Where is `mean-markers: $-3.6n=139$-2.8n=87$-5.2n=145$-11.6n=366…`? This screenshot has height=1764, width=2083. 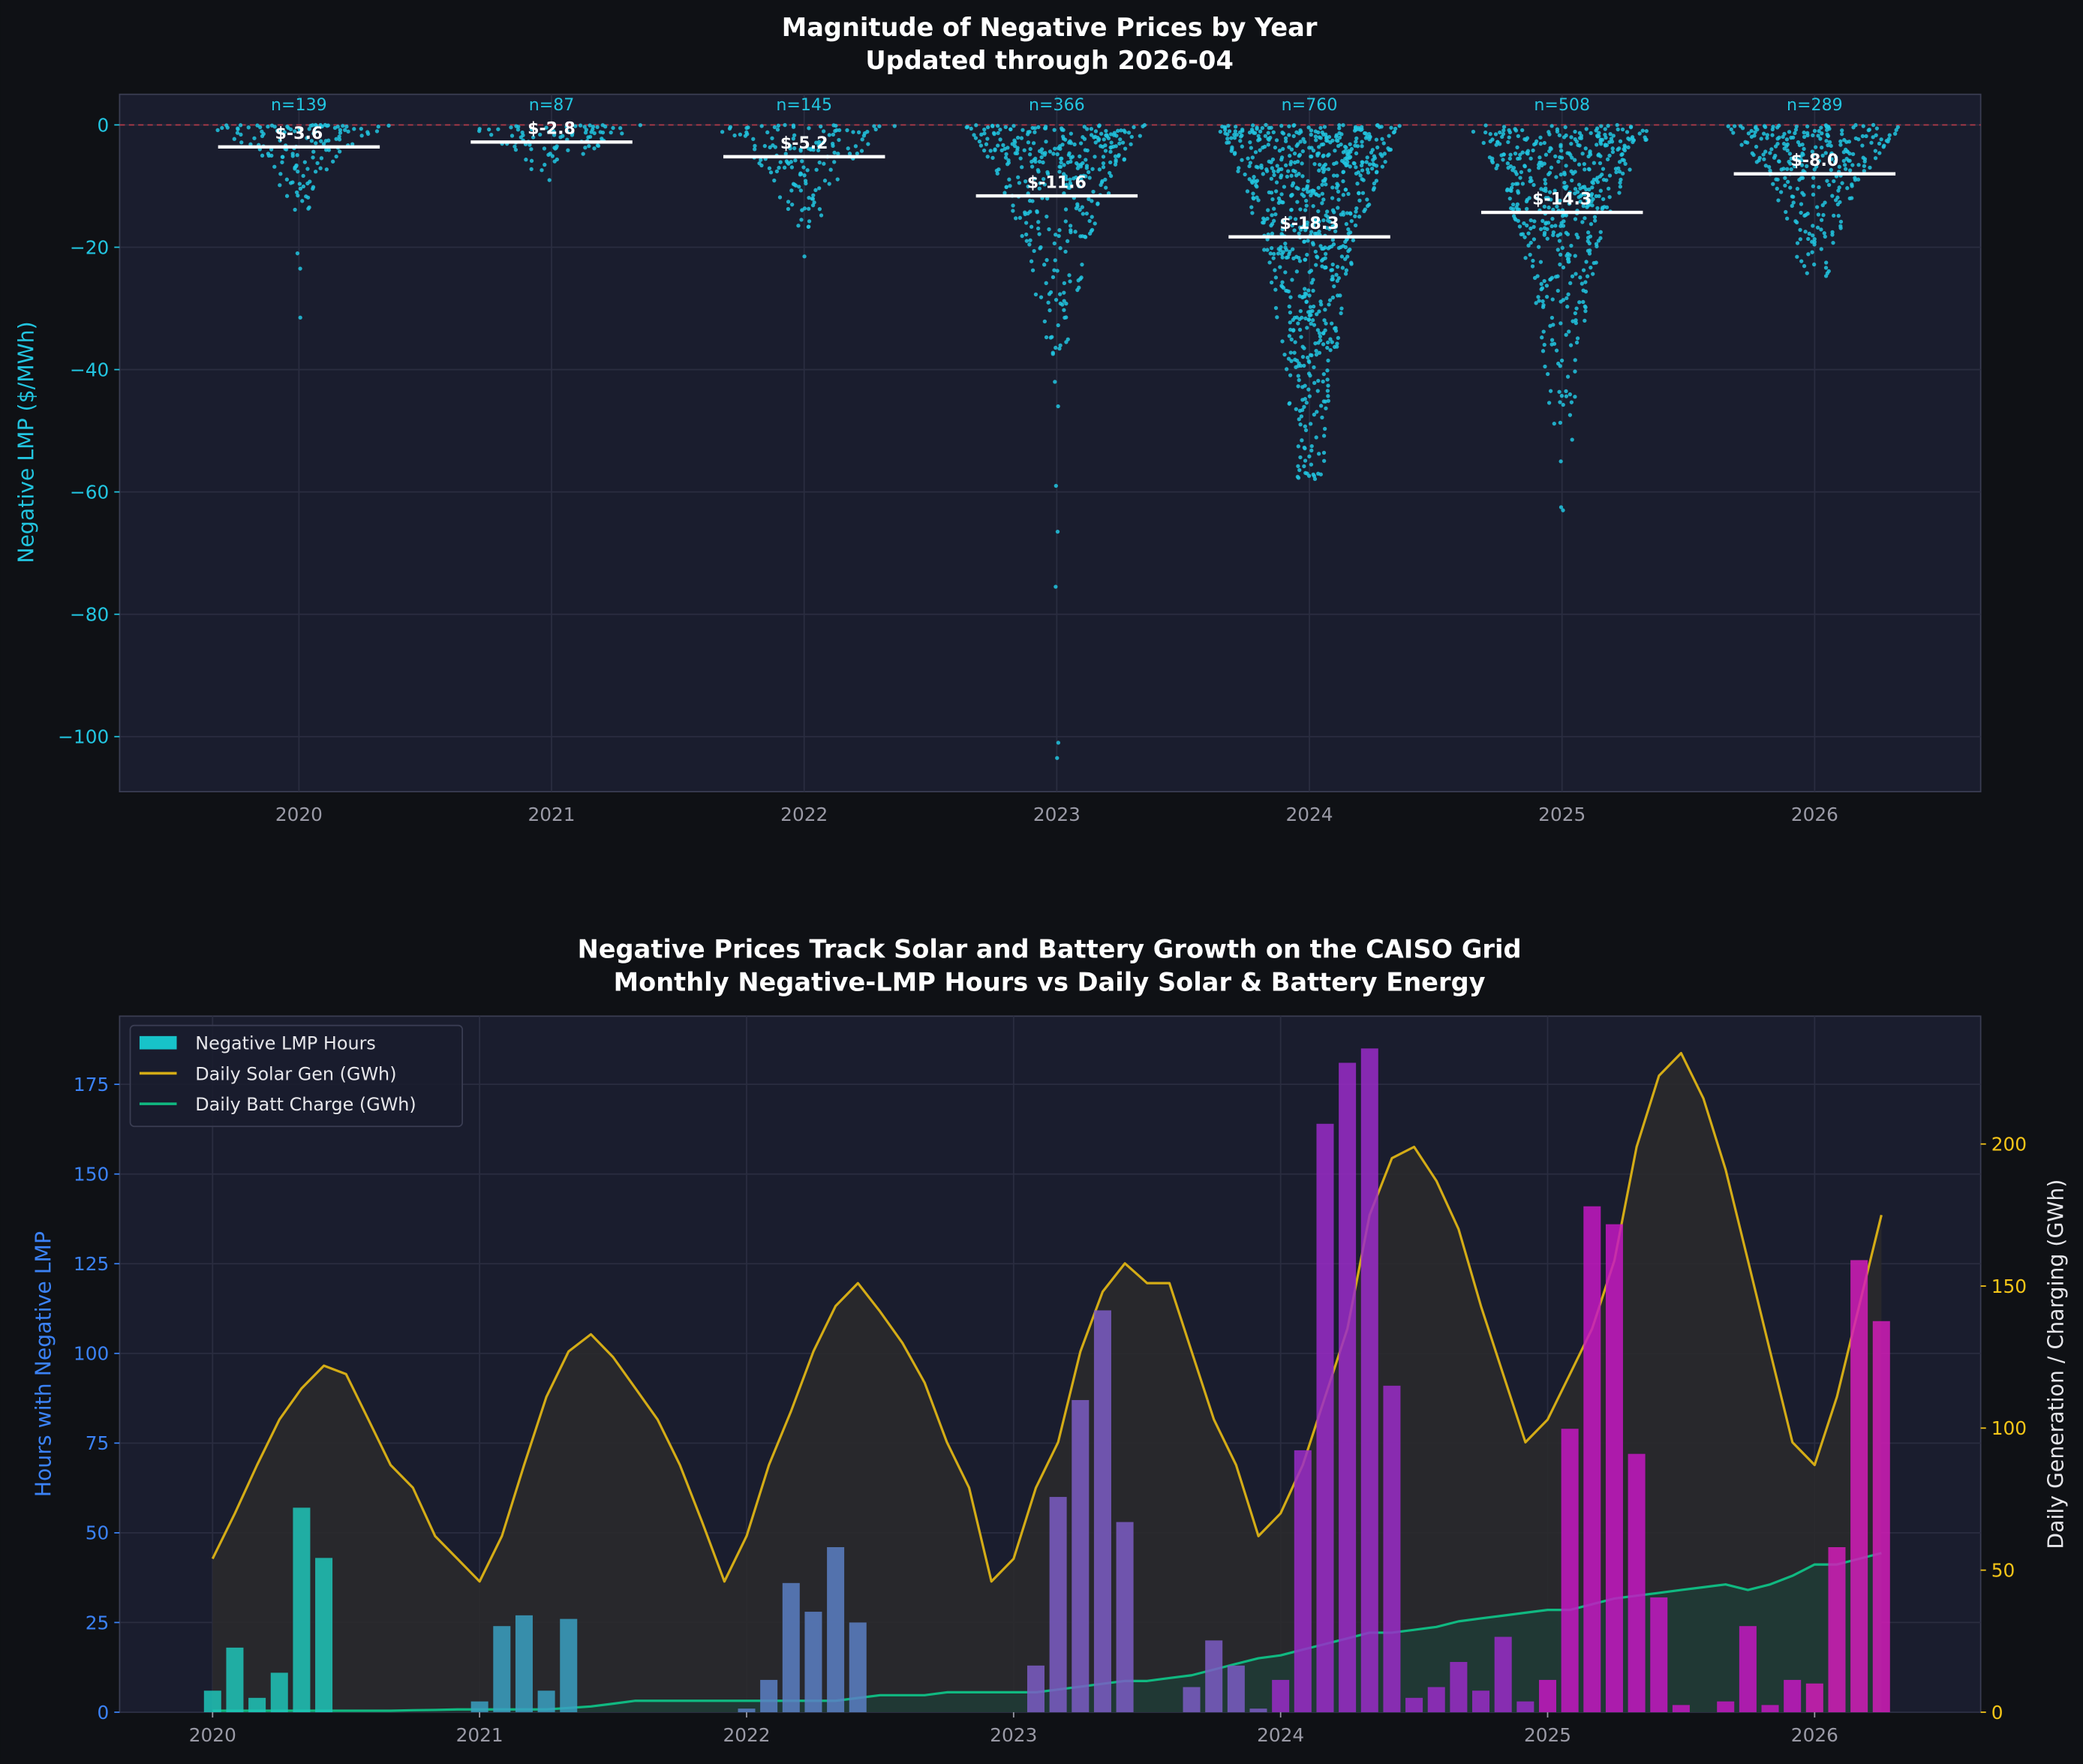 mean-markers: $-3.6n=139$-2.8n=87$-5.2n=145$-11.6n=366… is located at coordinates (1057, 167).